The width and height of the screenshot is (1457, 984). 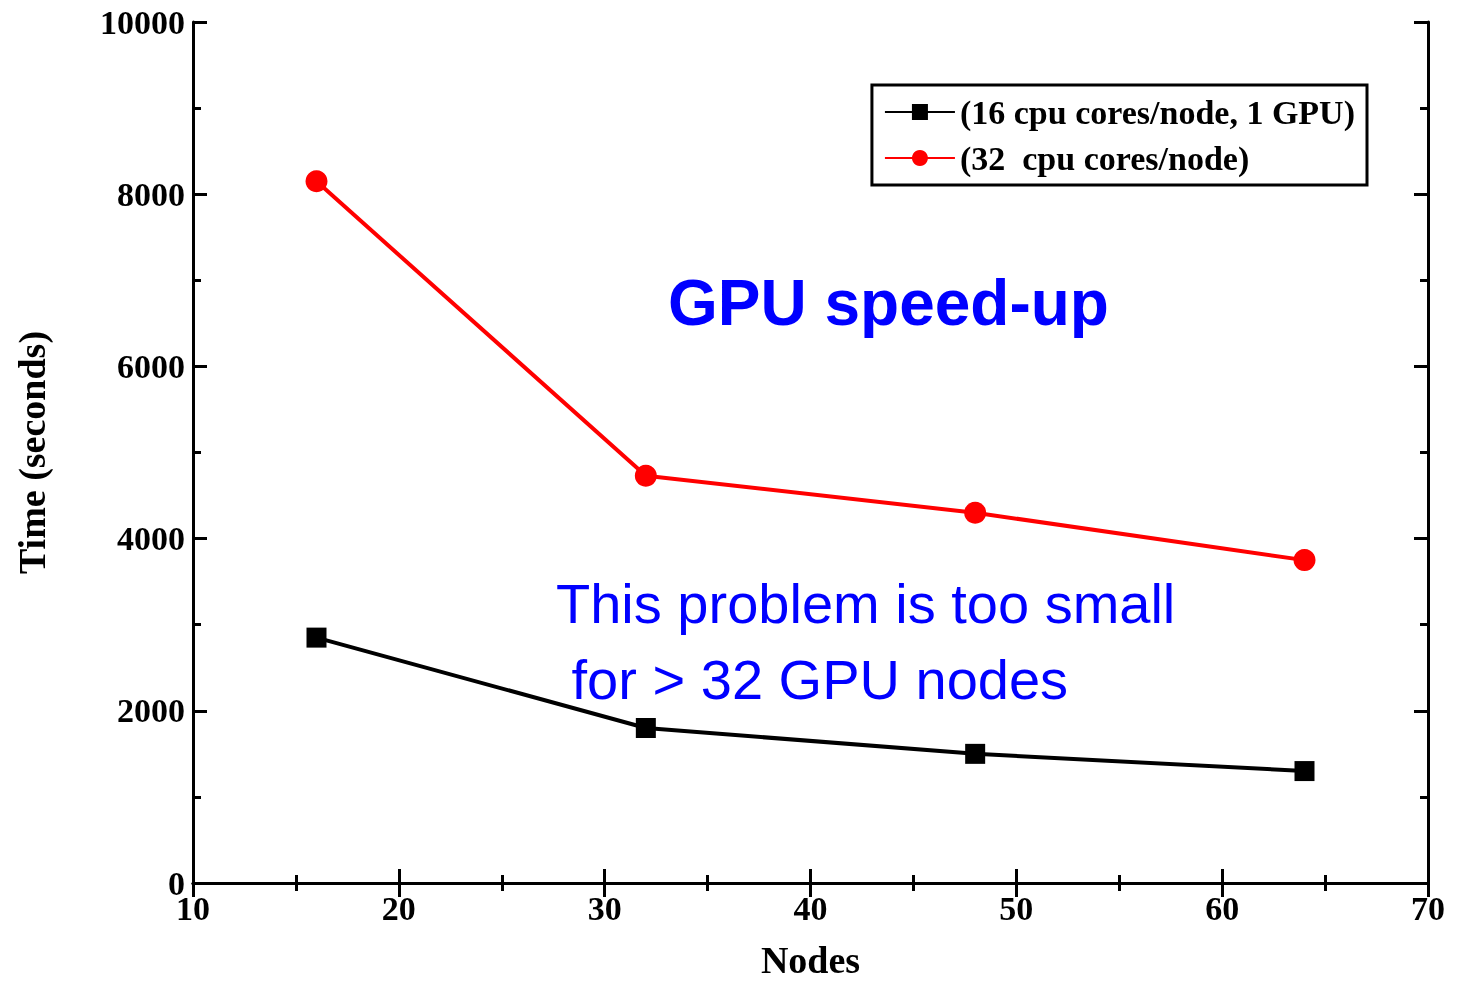 What do you see at coordinates (151, 711) in the screenshot?
I see `y-tick-label: 2000` at bounding box center [151, 711].